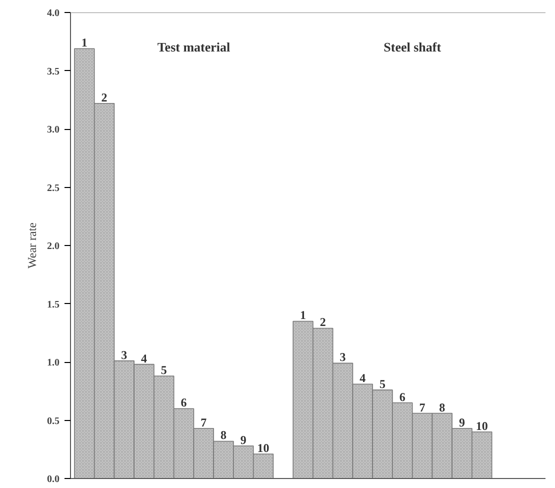 The height and width of the screenshot is (488, 555). I want to click on y-tick-label: 1.0, so click(53, 363).